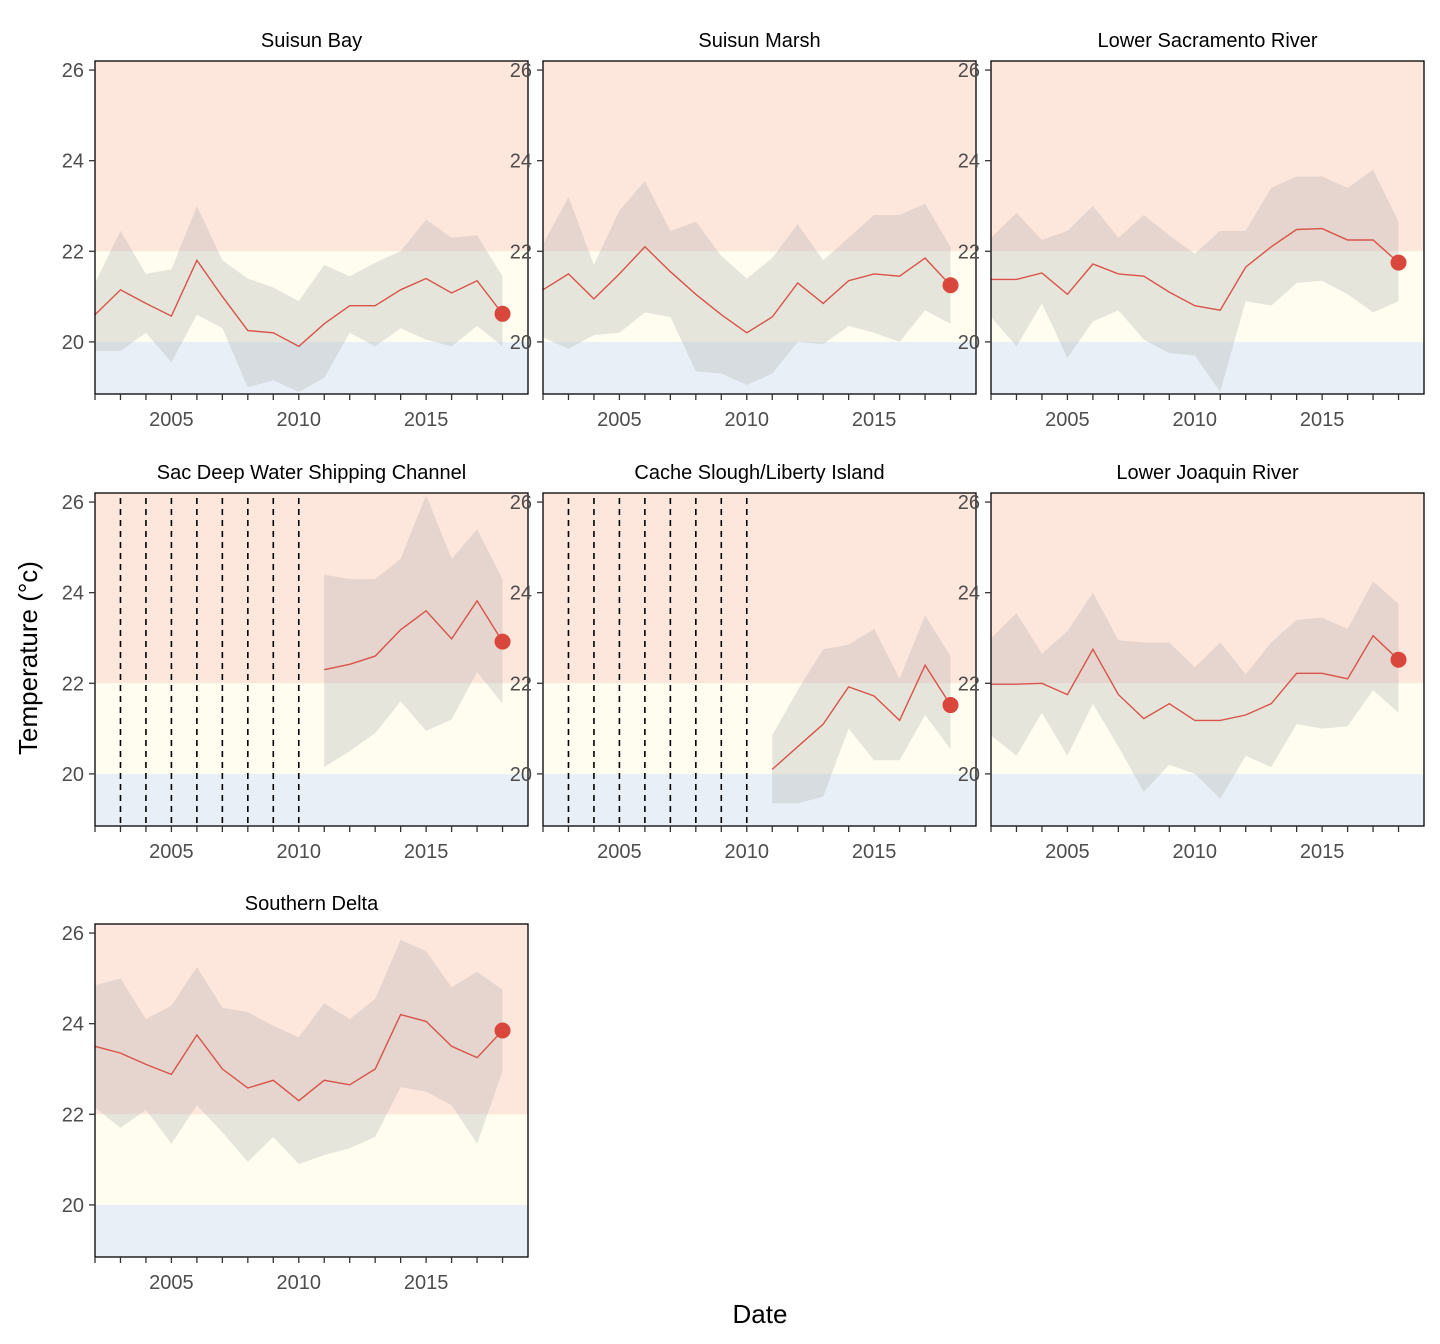 The height and width of the screenshot is (1344, 1440). Describe the element at coordinates (1207, 41) in the screenshot. I see `panel-title: Lower Sacramento River` at that location.